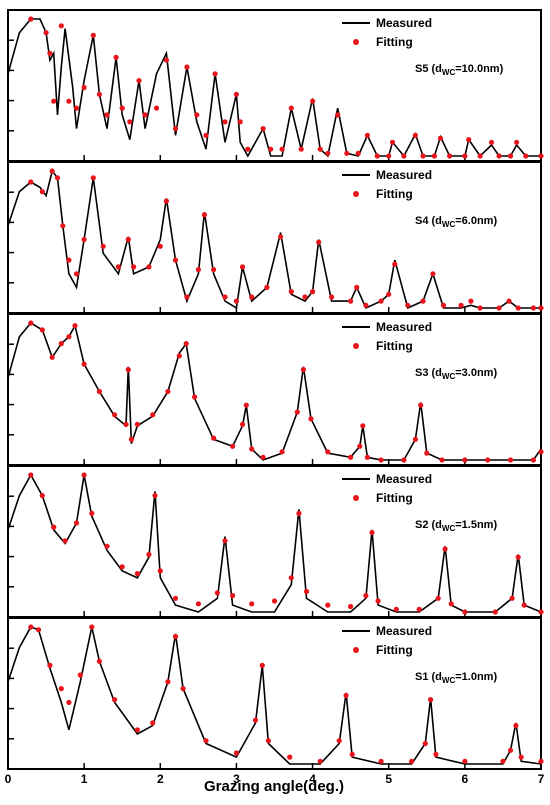 This screenshot has width=550, height=805. I want to click on sample-label-s3: S3 (dWC=3.0nm), so click(456, 374).